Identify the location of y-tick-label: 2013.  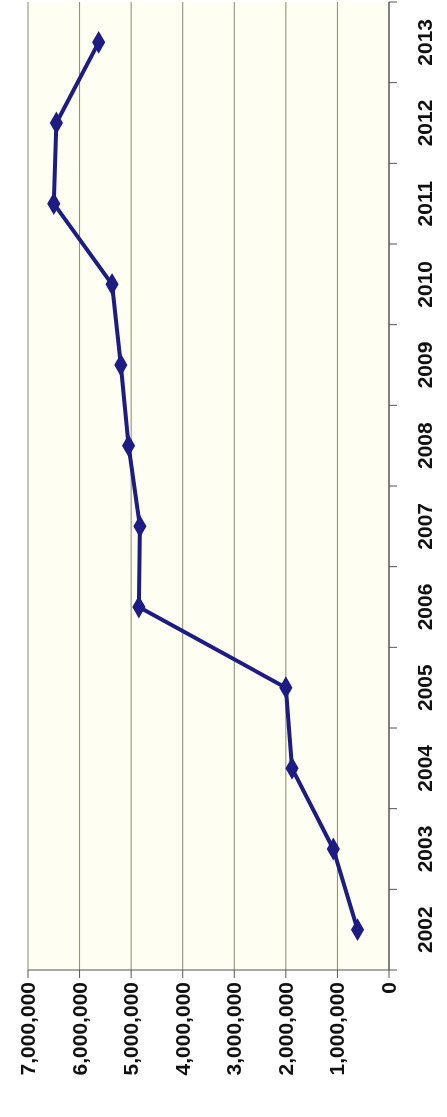
(424, 42).